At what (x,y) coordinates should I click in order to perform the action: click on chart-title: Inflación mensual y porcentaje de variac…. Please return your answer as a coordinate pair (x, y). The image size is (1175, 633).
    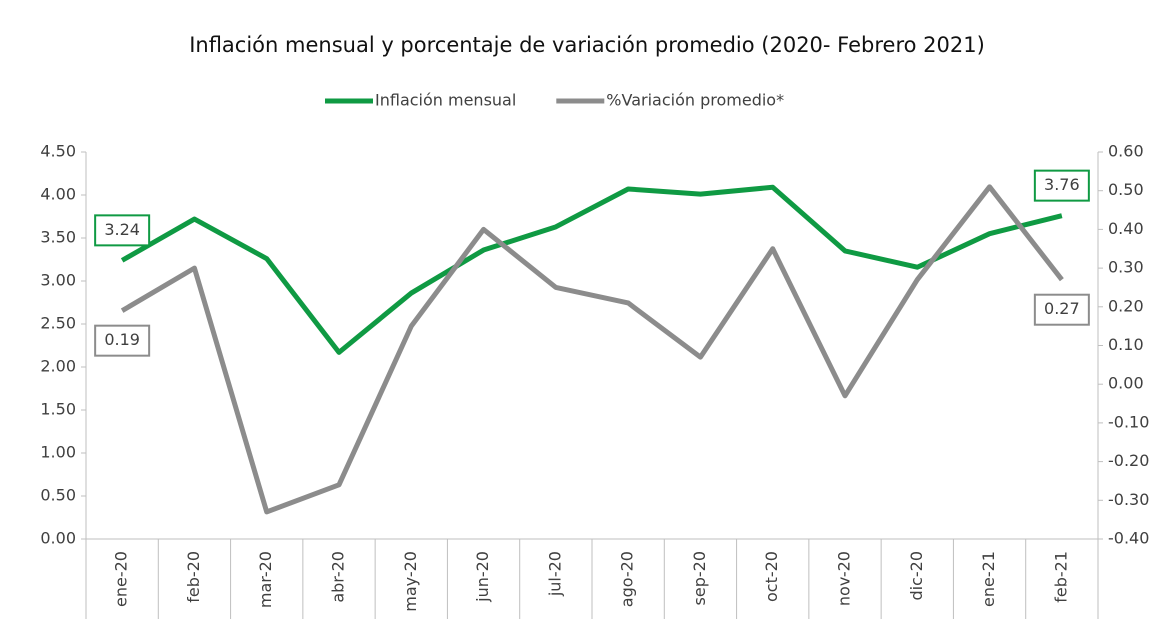
    Looking at the image, I should click on (587, 45).